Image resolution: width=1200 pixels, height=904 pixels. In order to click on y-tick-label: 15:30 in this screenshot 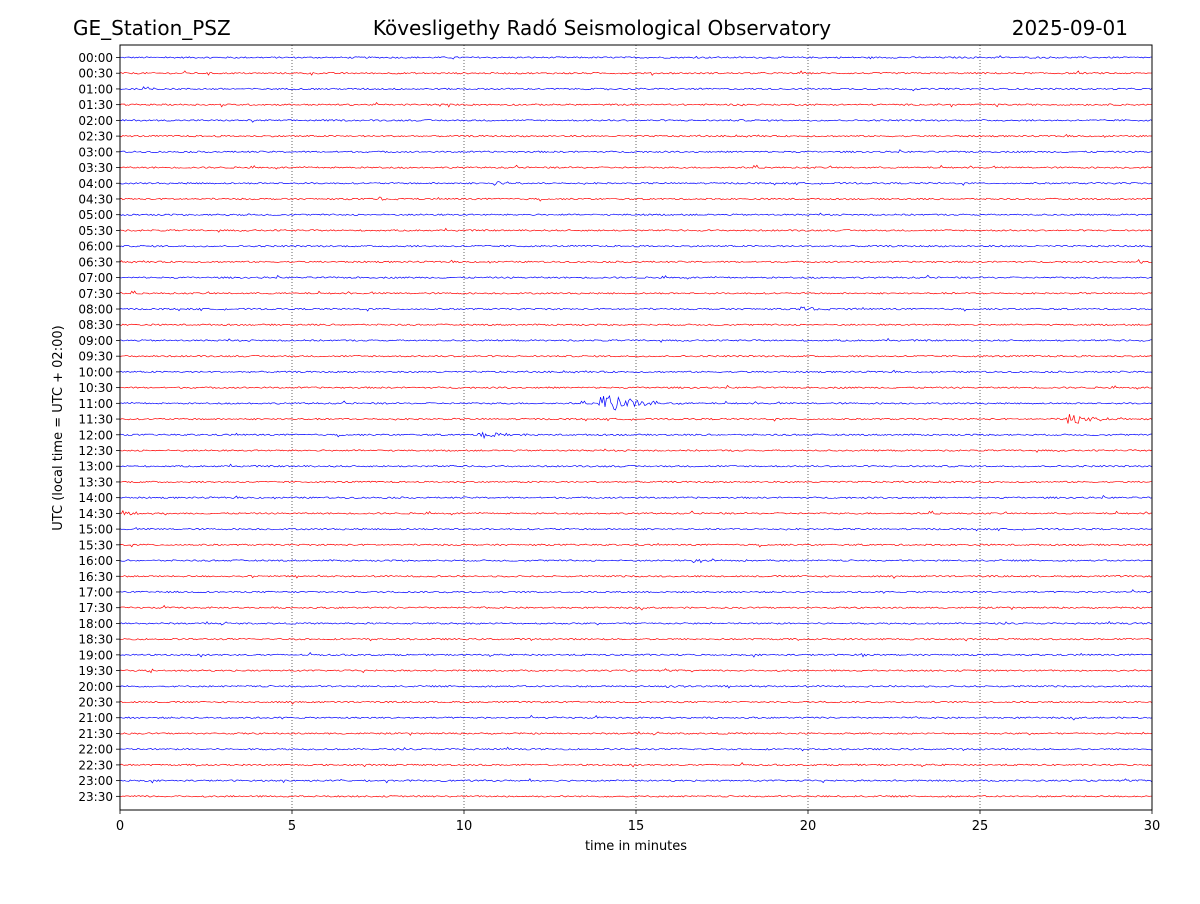, I will do `click(95, 545)`.